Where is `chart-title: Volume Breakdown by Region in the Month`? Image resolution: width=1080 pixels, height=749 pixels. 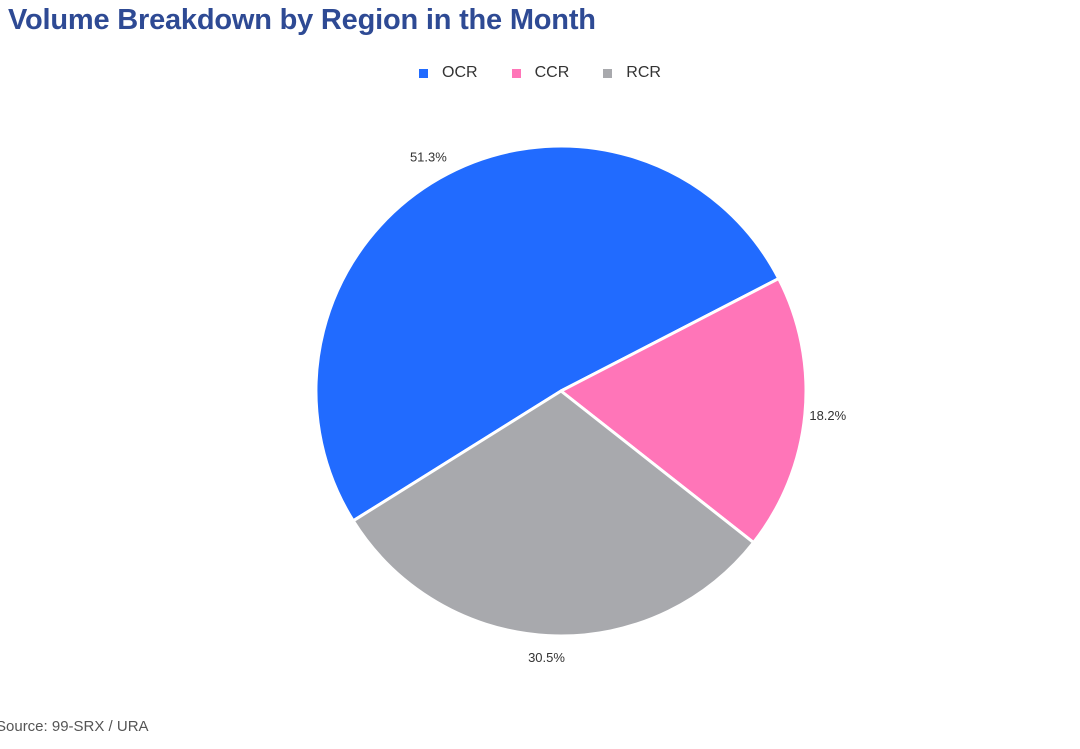 chart-title: Volume Breakdown by Region in the Month is located at coordinates (302, 20).